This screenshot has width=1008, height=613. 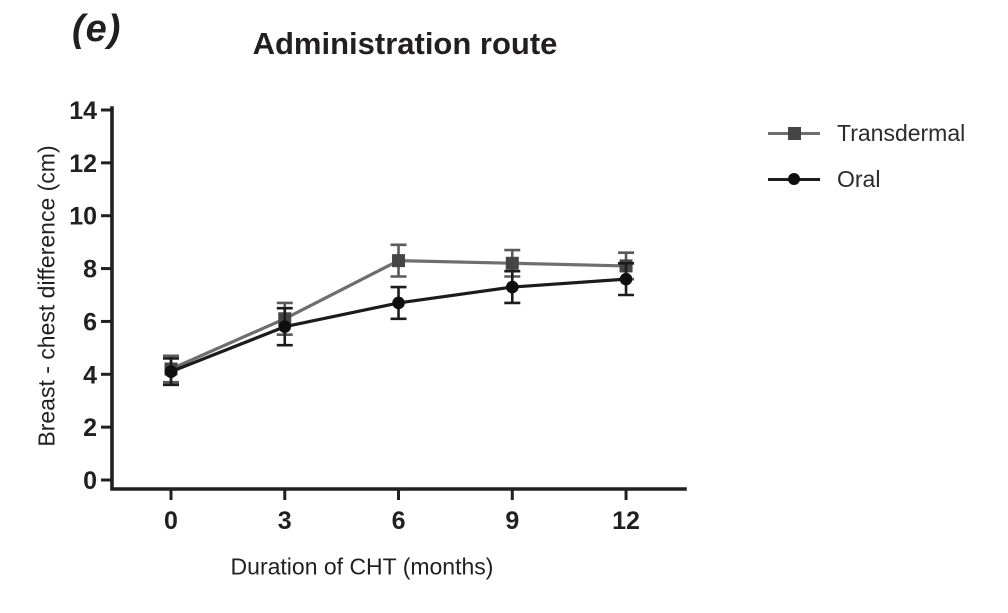 I want to click on y-tick-label: 0, so click(x=90, y=481).